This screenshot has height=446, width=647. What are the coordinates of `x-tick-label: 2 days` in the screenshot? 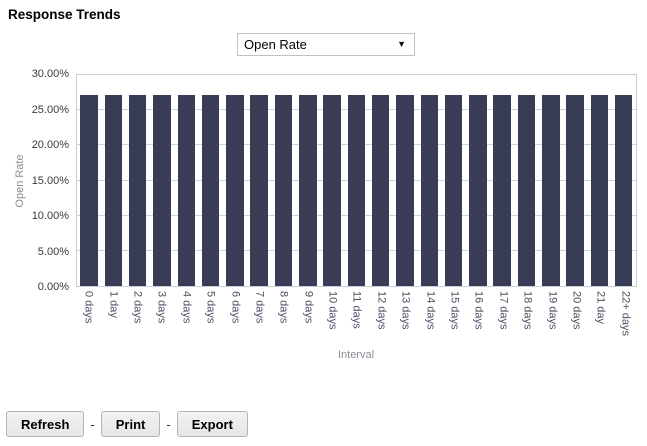 It's located at (137, 307).